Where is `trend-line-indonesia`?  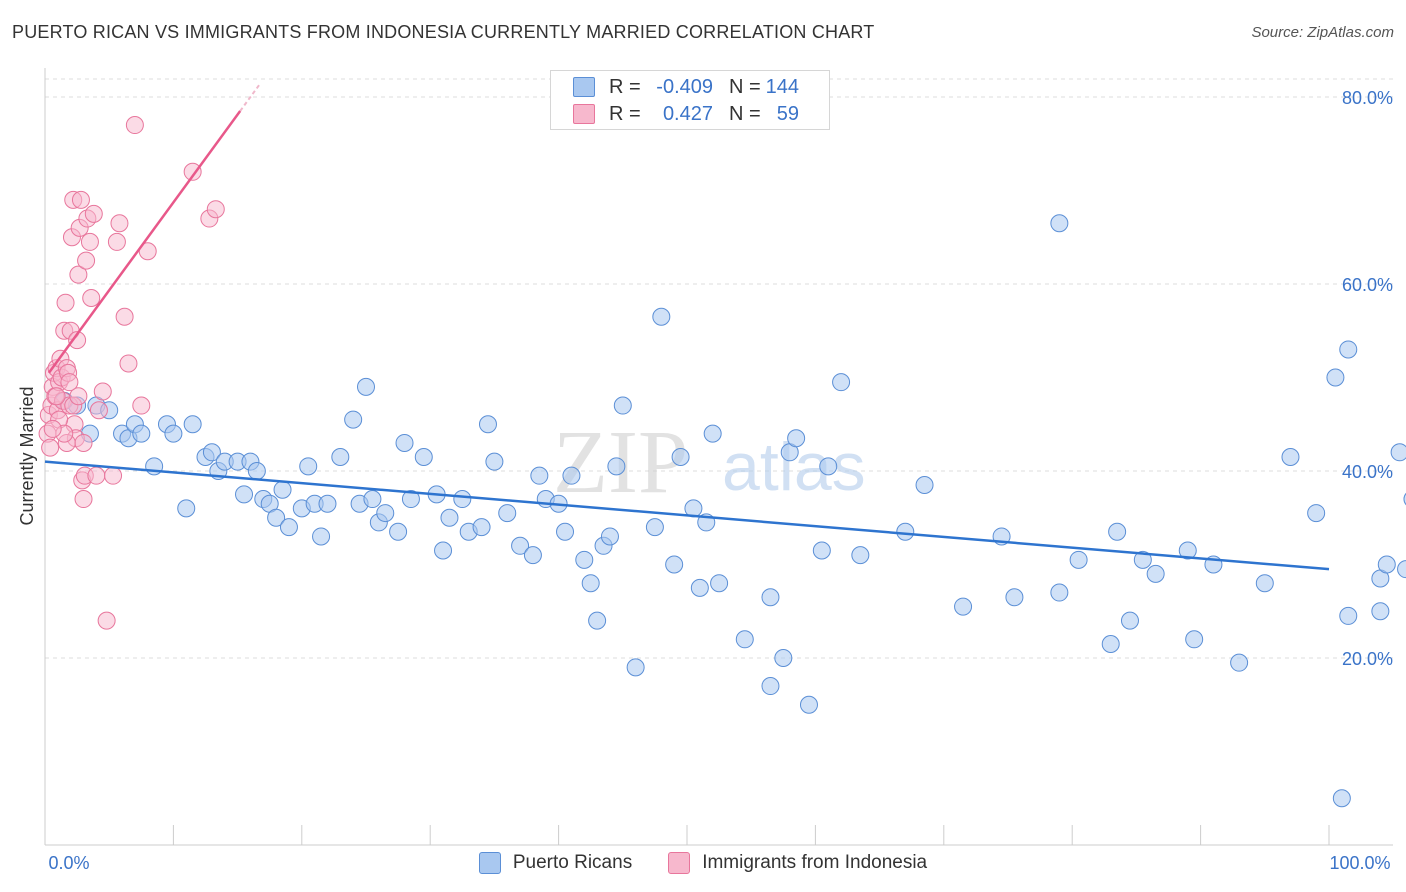
trend-line-indonesia is located at coordinates (144, 242).